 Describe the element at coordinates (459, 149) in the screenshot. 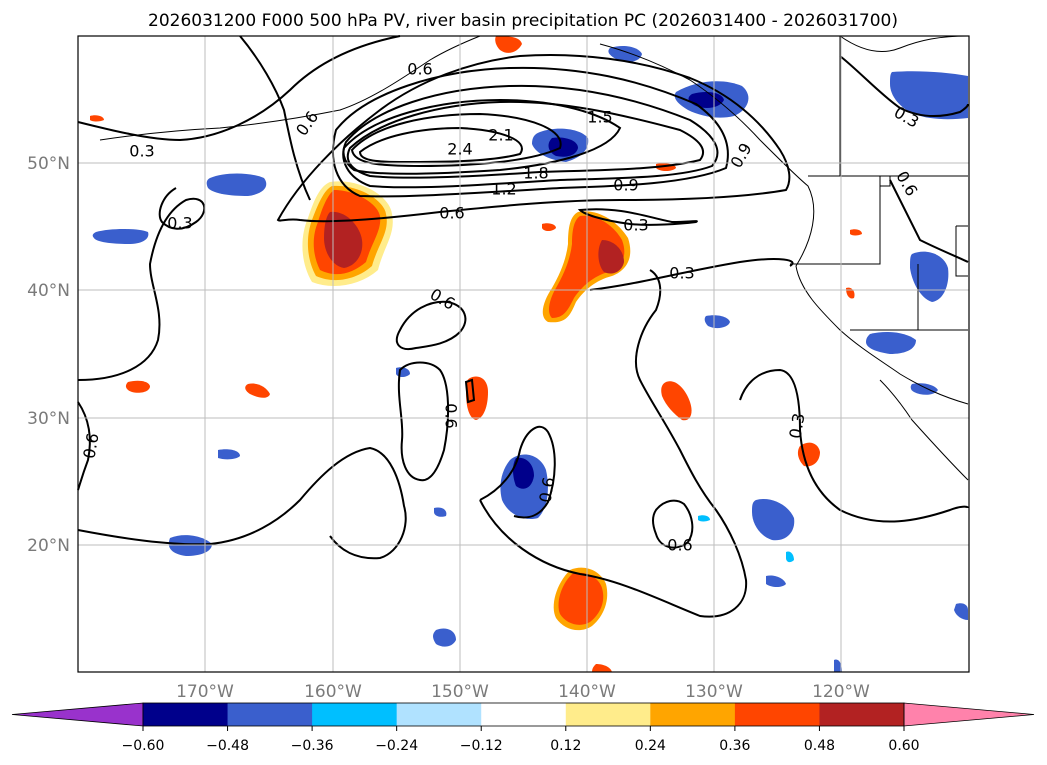

I see `contour-label: 2.4` at that location.